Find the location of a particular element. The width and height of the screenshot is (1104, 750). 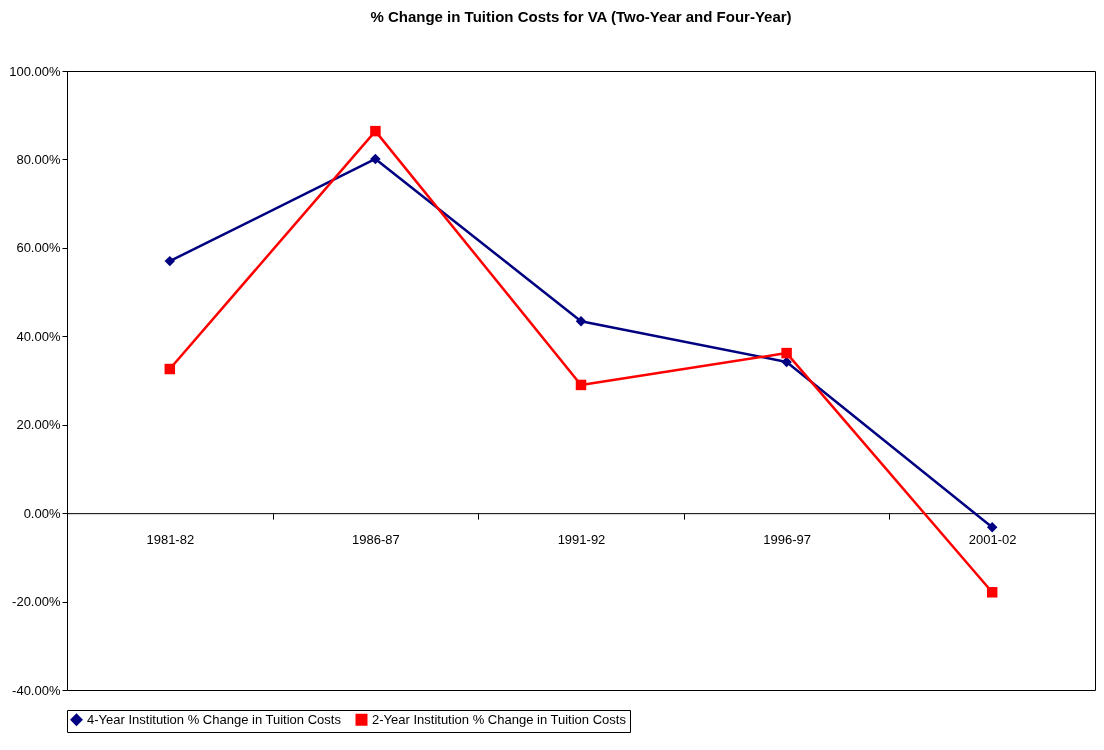

y-tick-label: 60.00% is located at coordinates (38, 248).